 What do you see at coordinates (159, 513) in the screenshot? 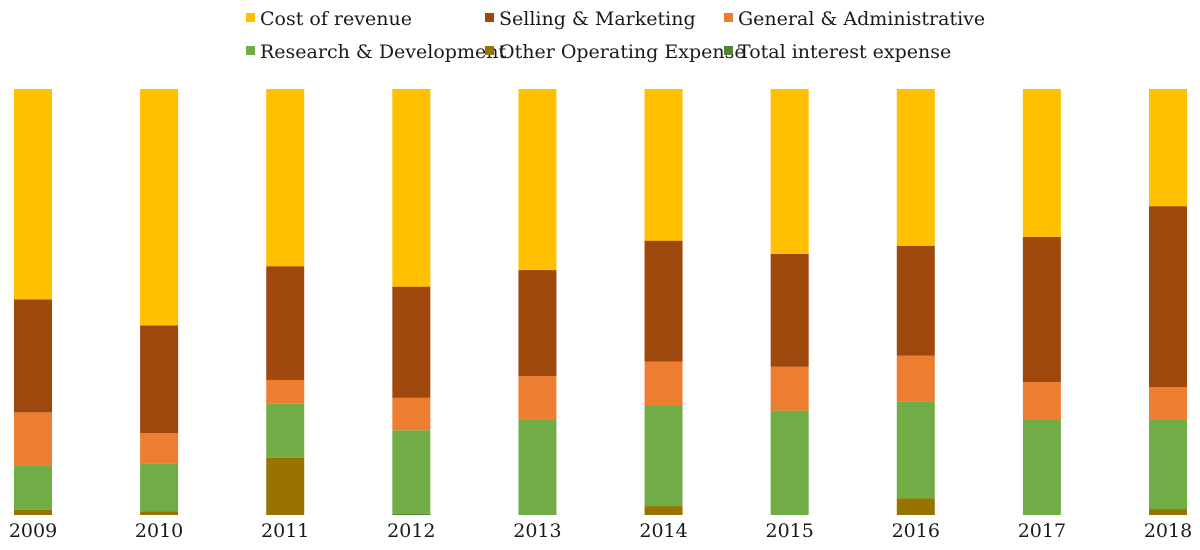
I see `bar-segment-2010-other-operating-expense` at bounding box center [159, 513].